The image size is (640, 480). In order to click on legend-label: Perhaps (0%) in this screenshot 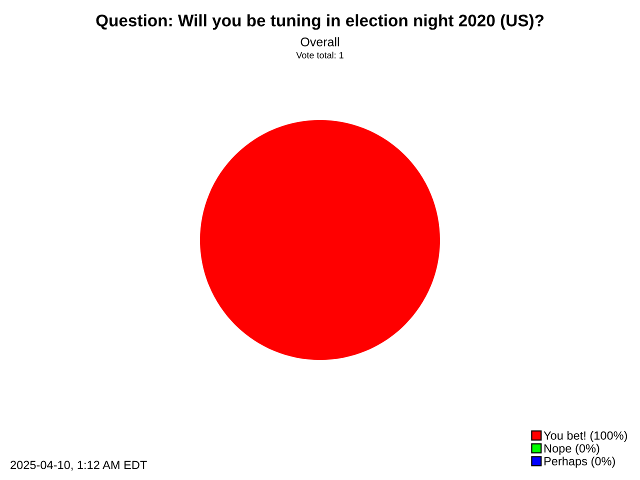, I will do `click(579, 462)`.